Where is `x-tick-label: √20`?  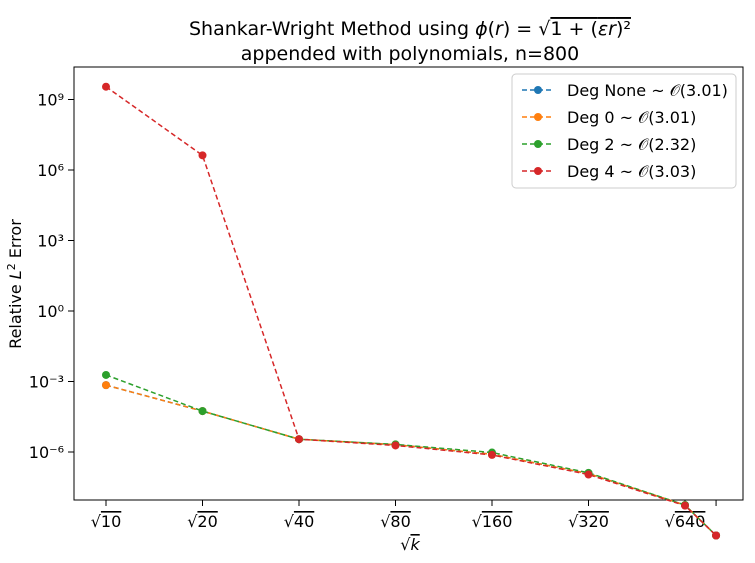 x-tick-label: √20 is located at coordinates (202, 521).